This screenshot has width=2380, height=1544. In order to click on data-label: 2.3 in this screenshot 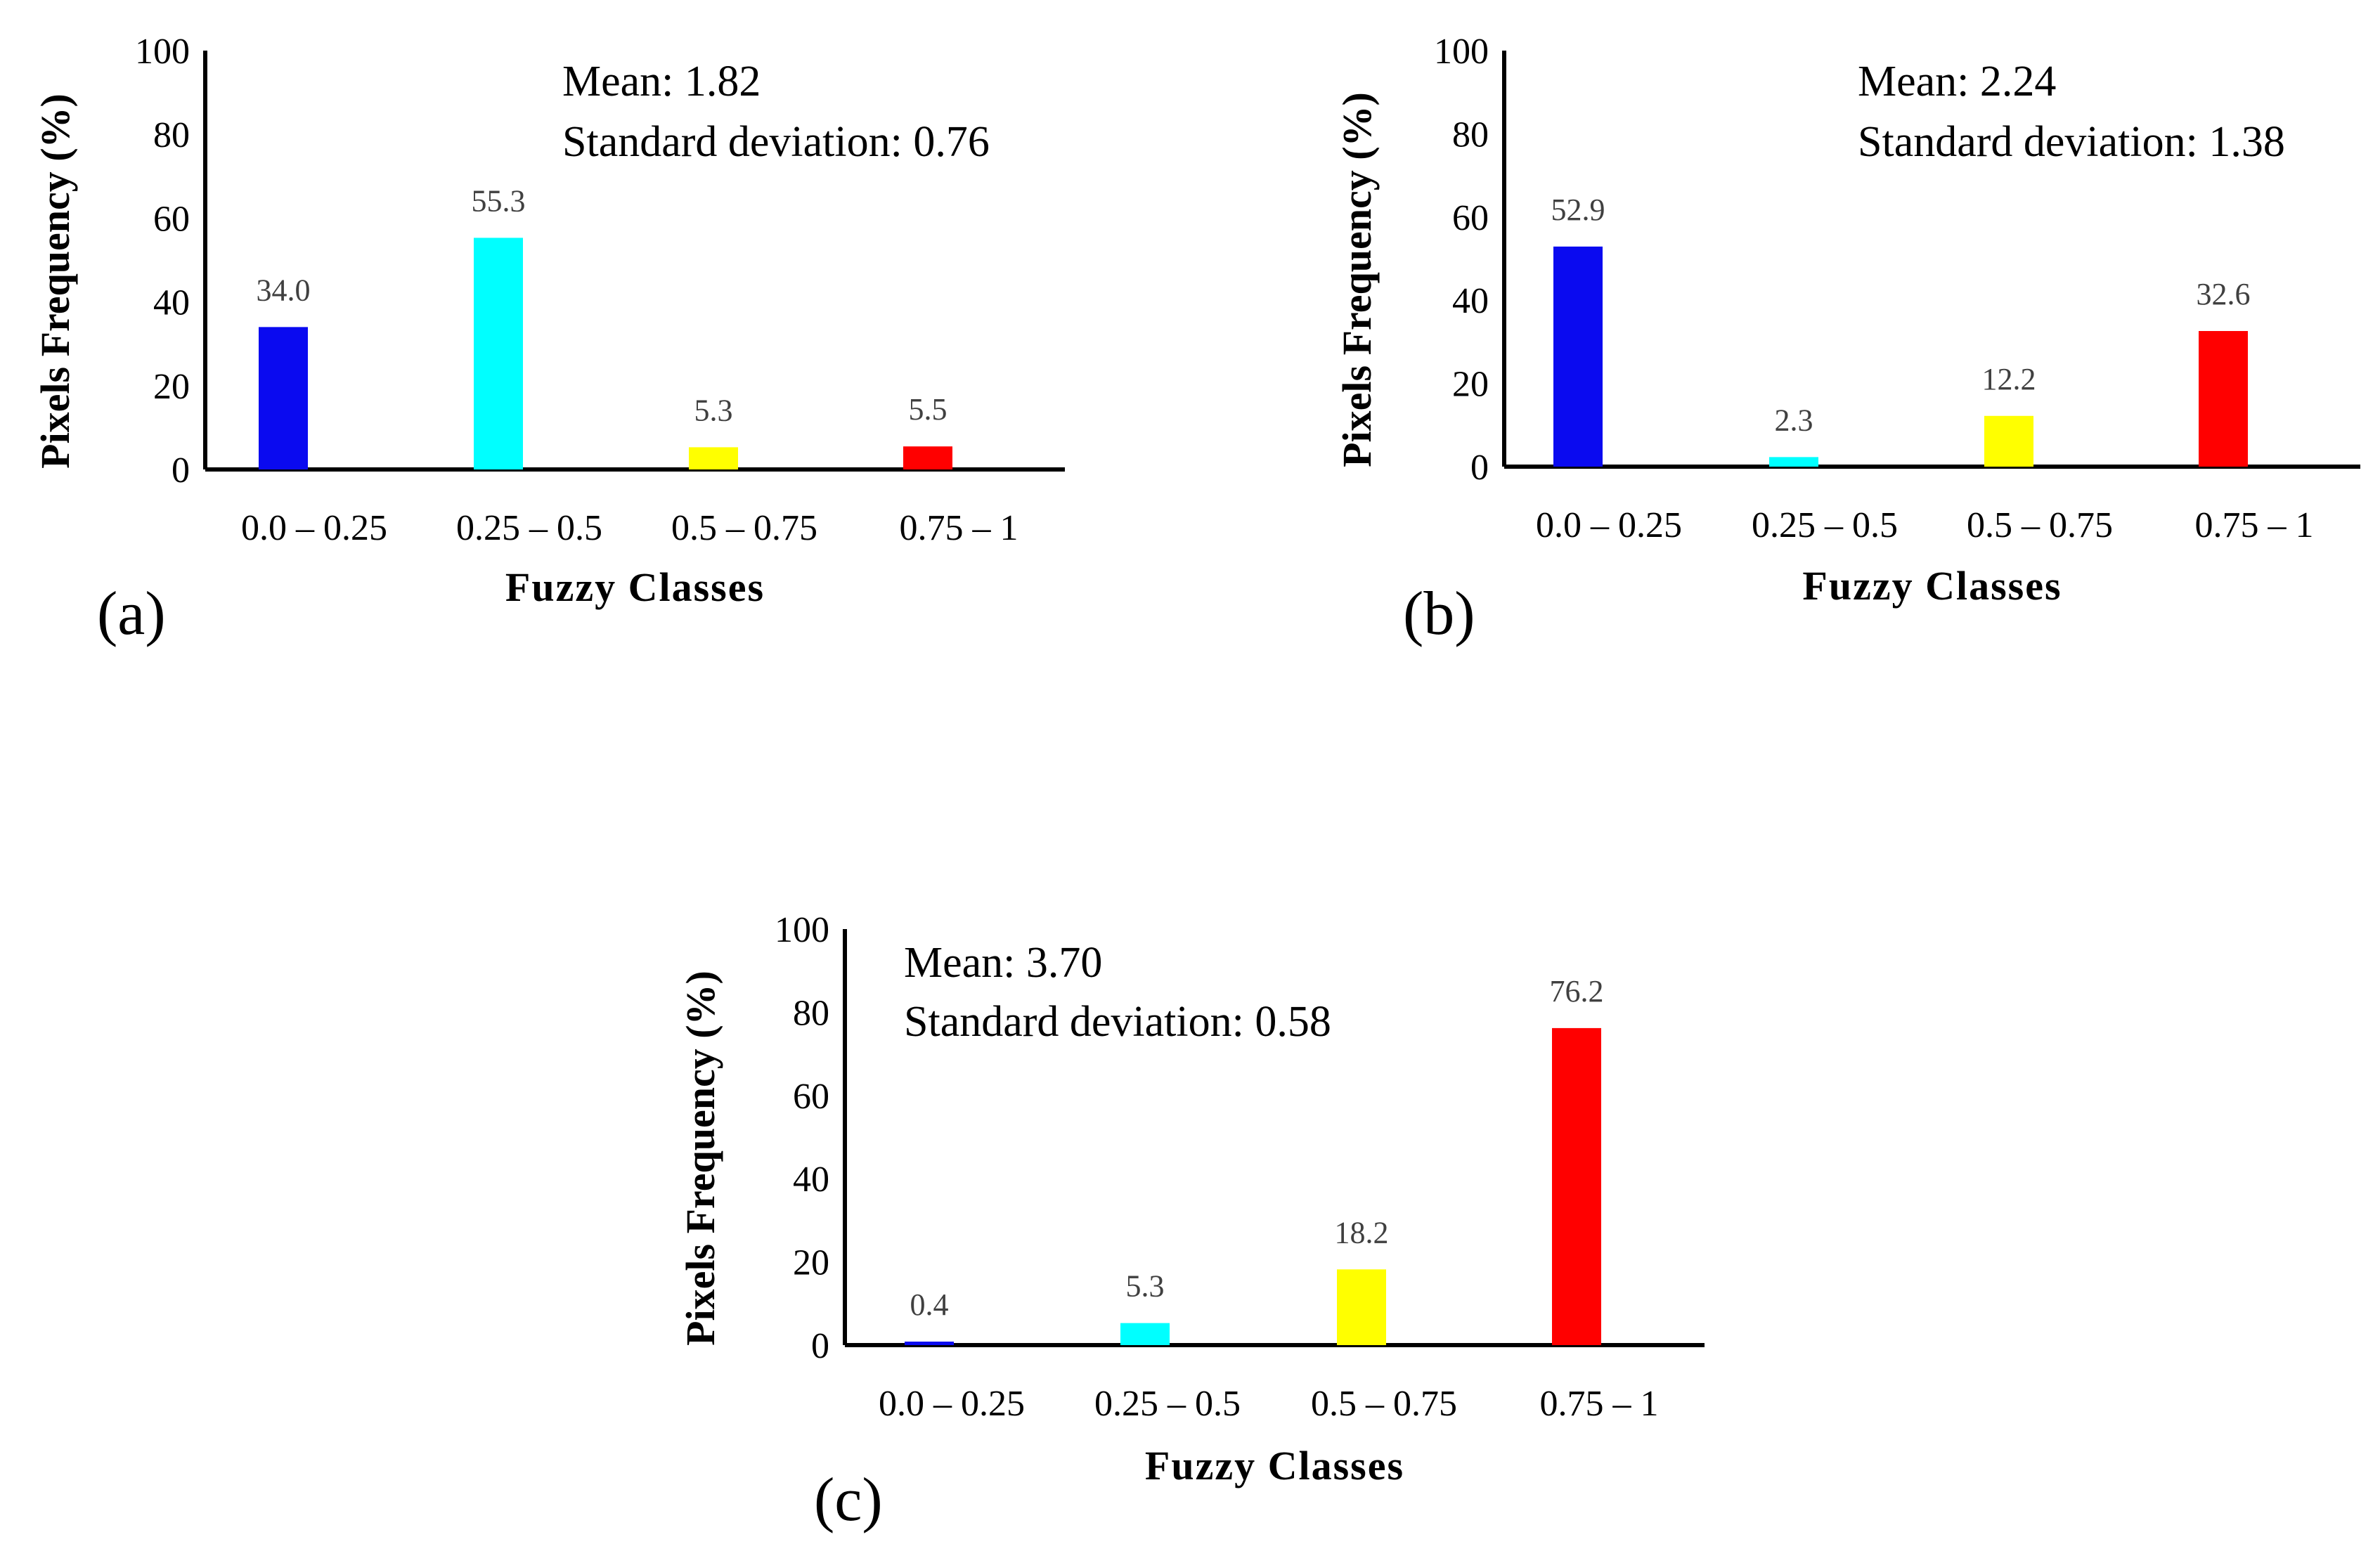, I will do `click(1794, 420)`.